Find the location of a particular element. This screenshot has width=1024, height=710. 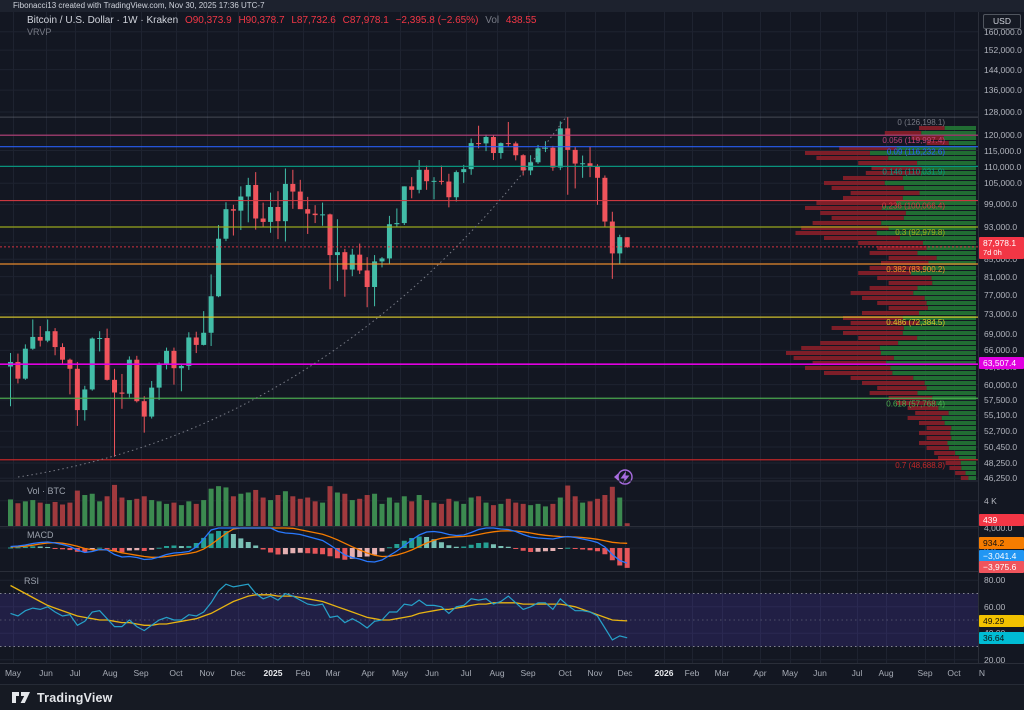

ohlc-close: C87,978.1 is located at coordinates (365, 20).